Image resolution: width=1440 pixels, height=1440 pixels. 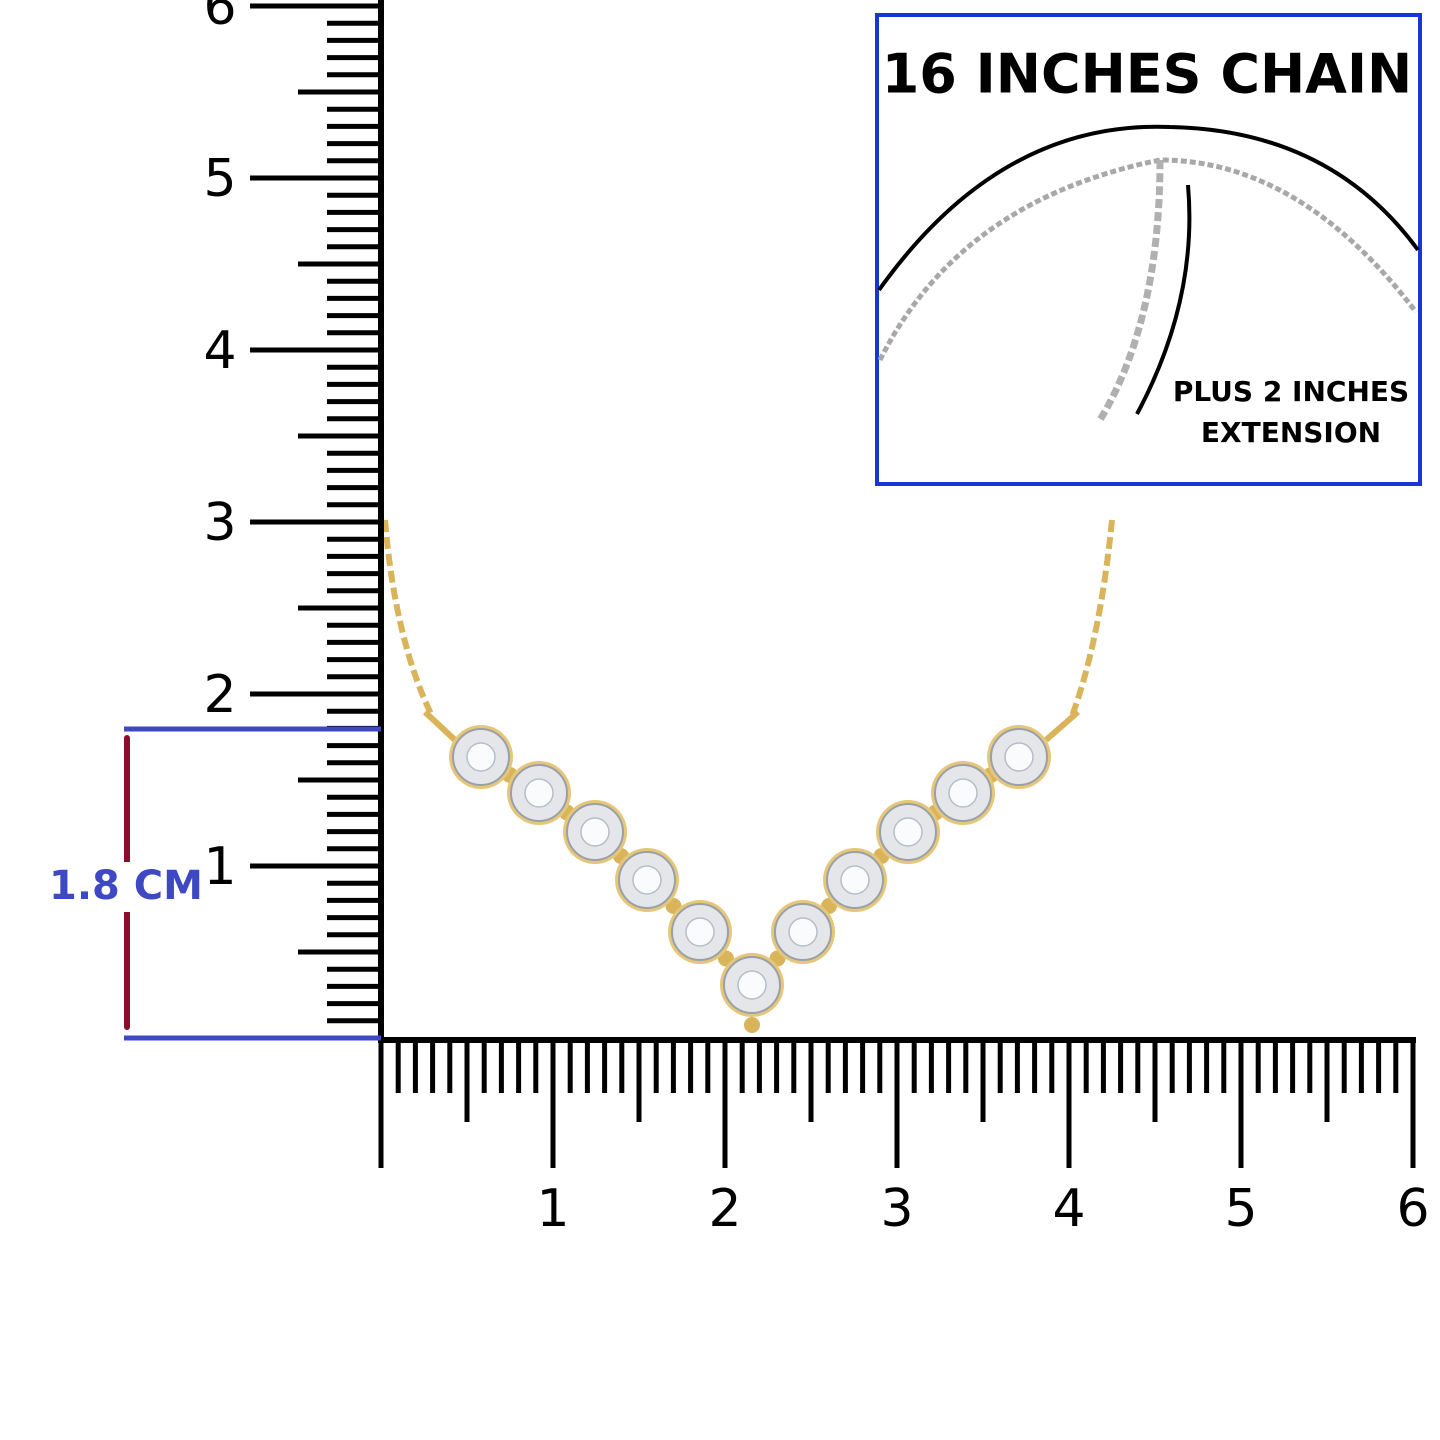 I want to click on prong, so click(x=752, y=1025).